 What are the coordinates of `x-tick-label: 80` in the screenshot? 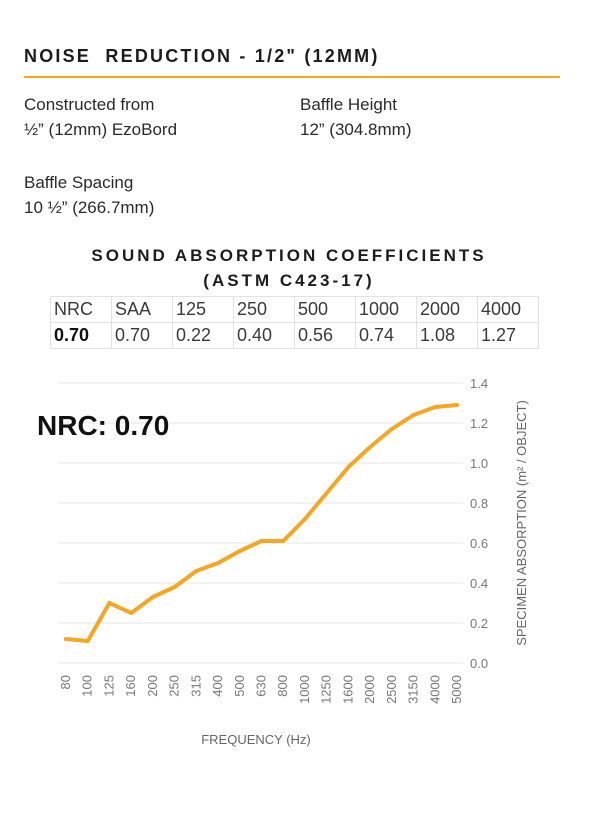 It's located at (65, 682).